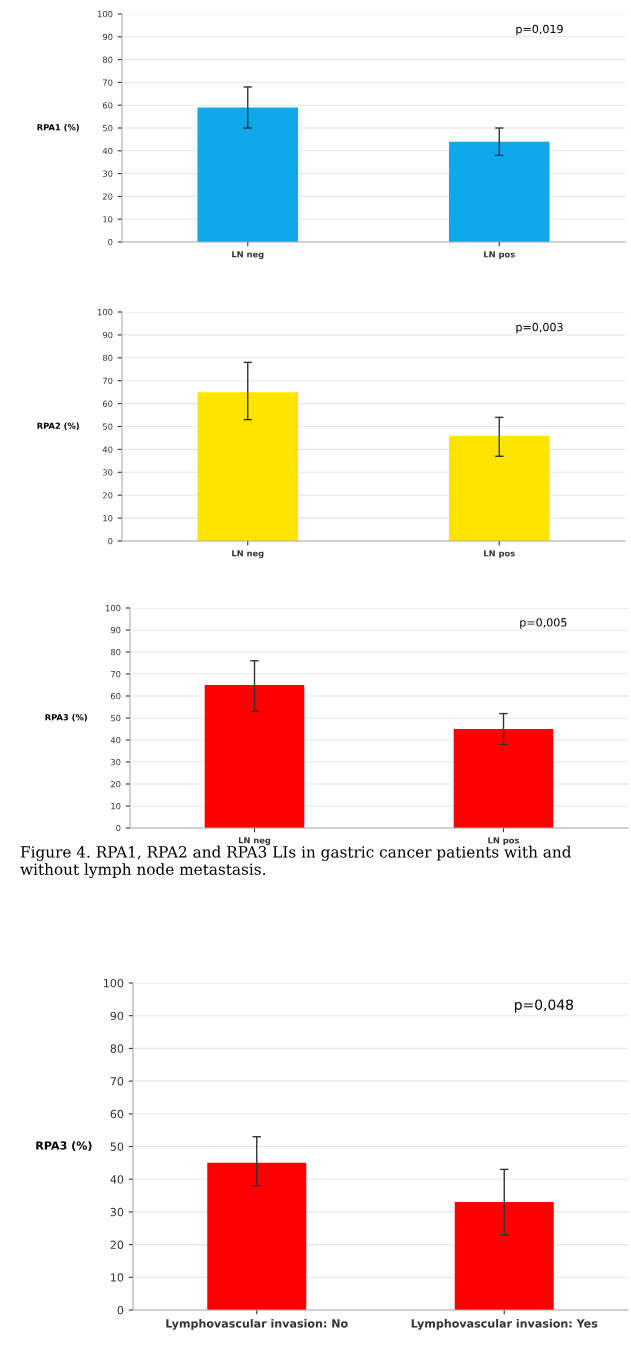 This screenshot has width=631, height=1349. Describe the element at coordinates (504, 1324) in the screenshot. I see `x-tick-label: Lymphovascular invasion: Yes` at that location.